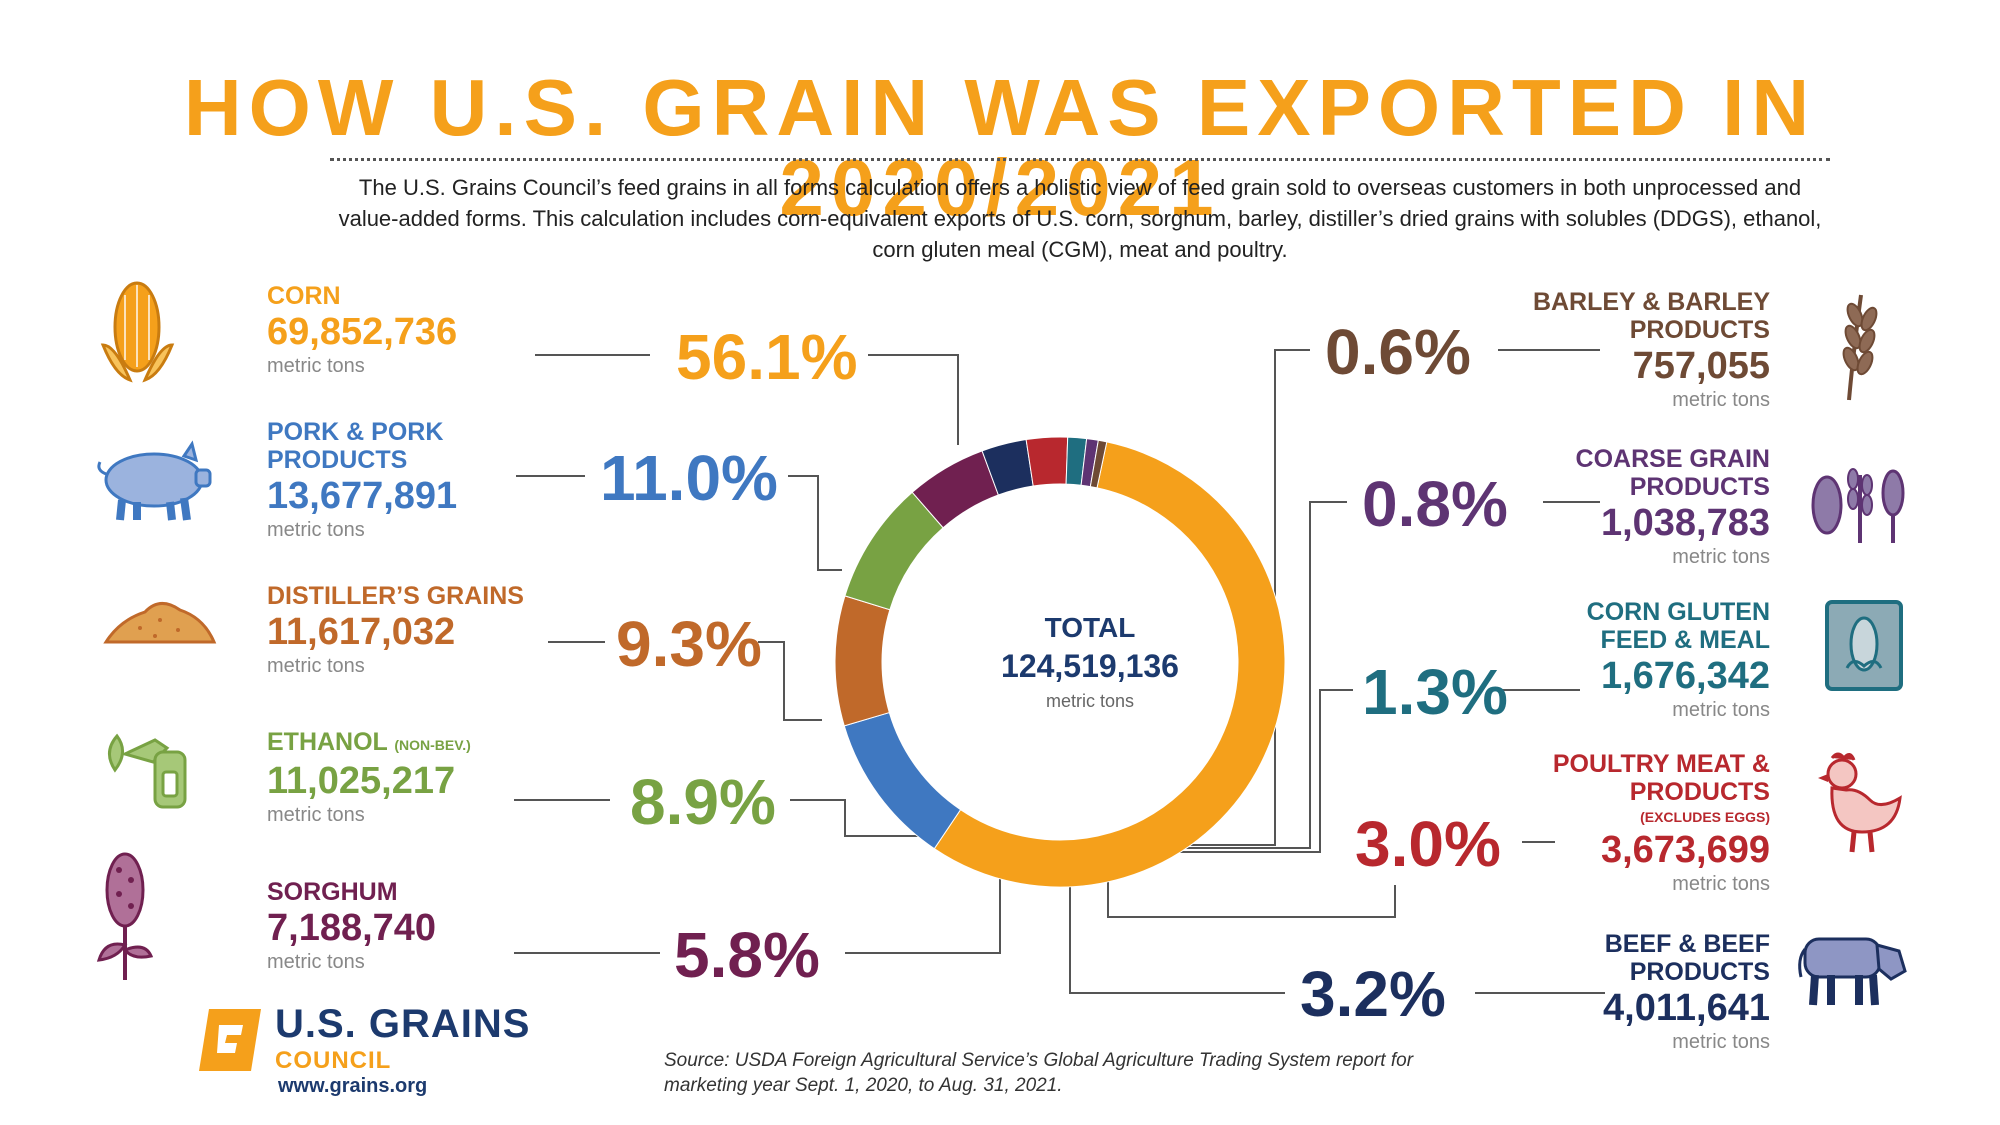 The image size is (2000, 1125). Describe the element at coordinates (1705, 817) in the screenshot. I see `poultry-note: (EXCLUDES EGGS)` at that location.